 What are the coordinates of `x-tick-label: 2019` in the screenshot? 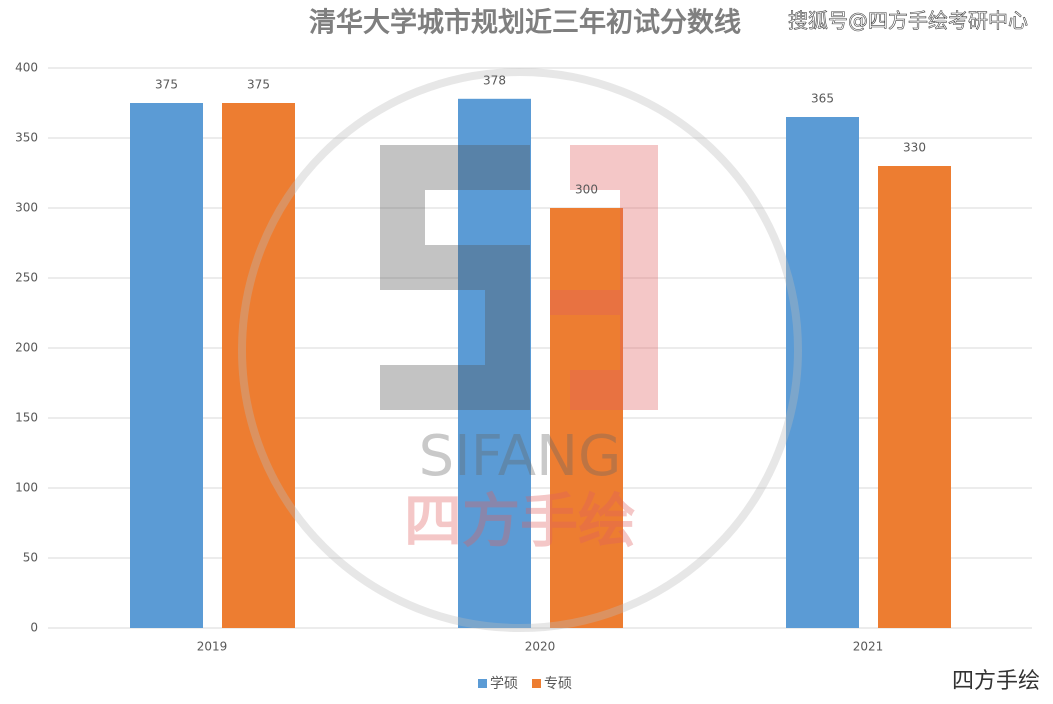 It's located at (212, 647).